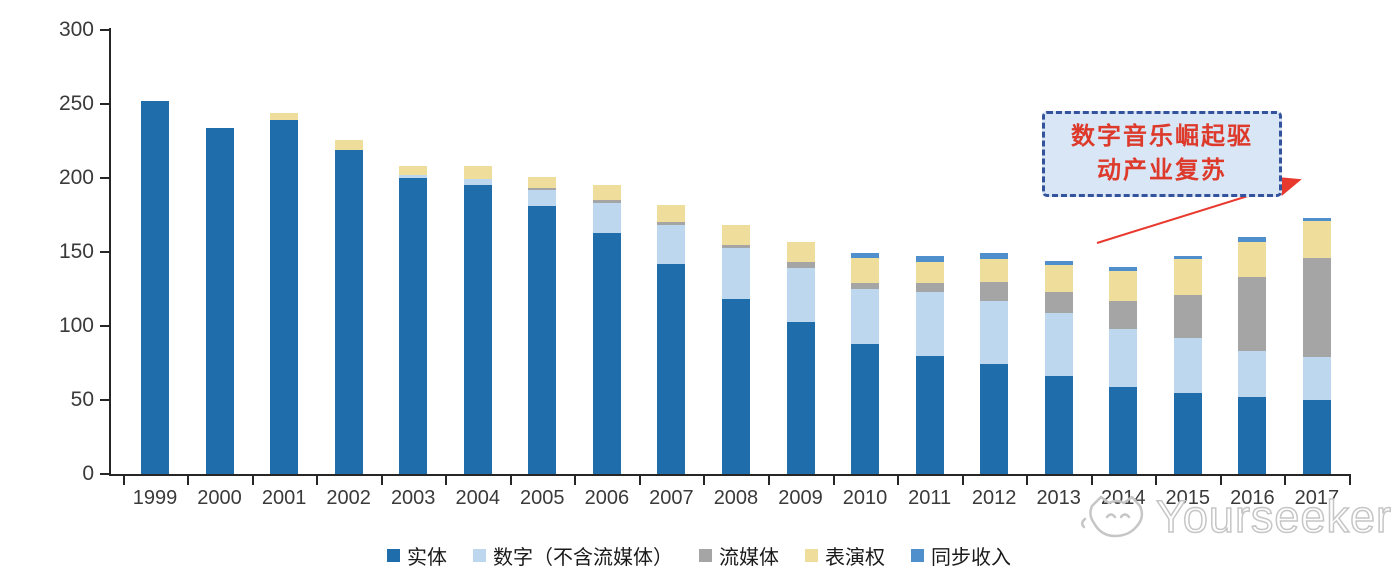 The width and height of the screenshot is (1398, 582). What do you see at coordinates (1235, 517) in the screenshot?
I see `watermark: Yourseeker` at bounding box center [1235, 517].